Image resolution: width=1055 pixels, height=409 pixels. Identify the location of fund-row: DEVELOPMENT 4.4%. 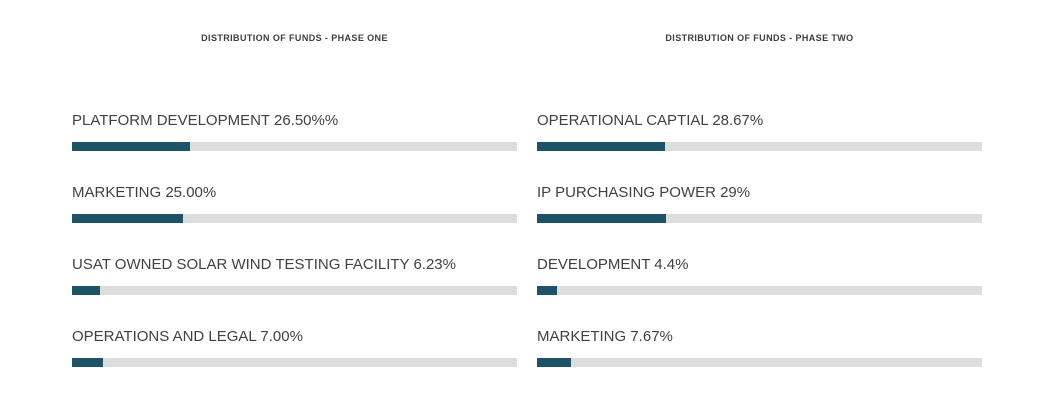
(759, 275).